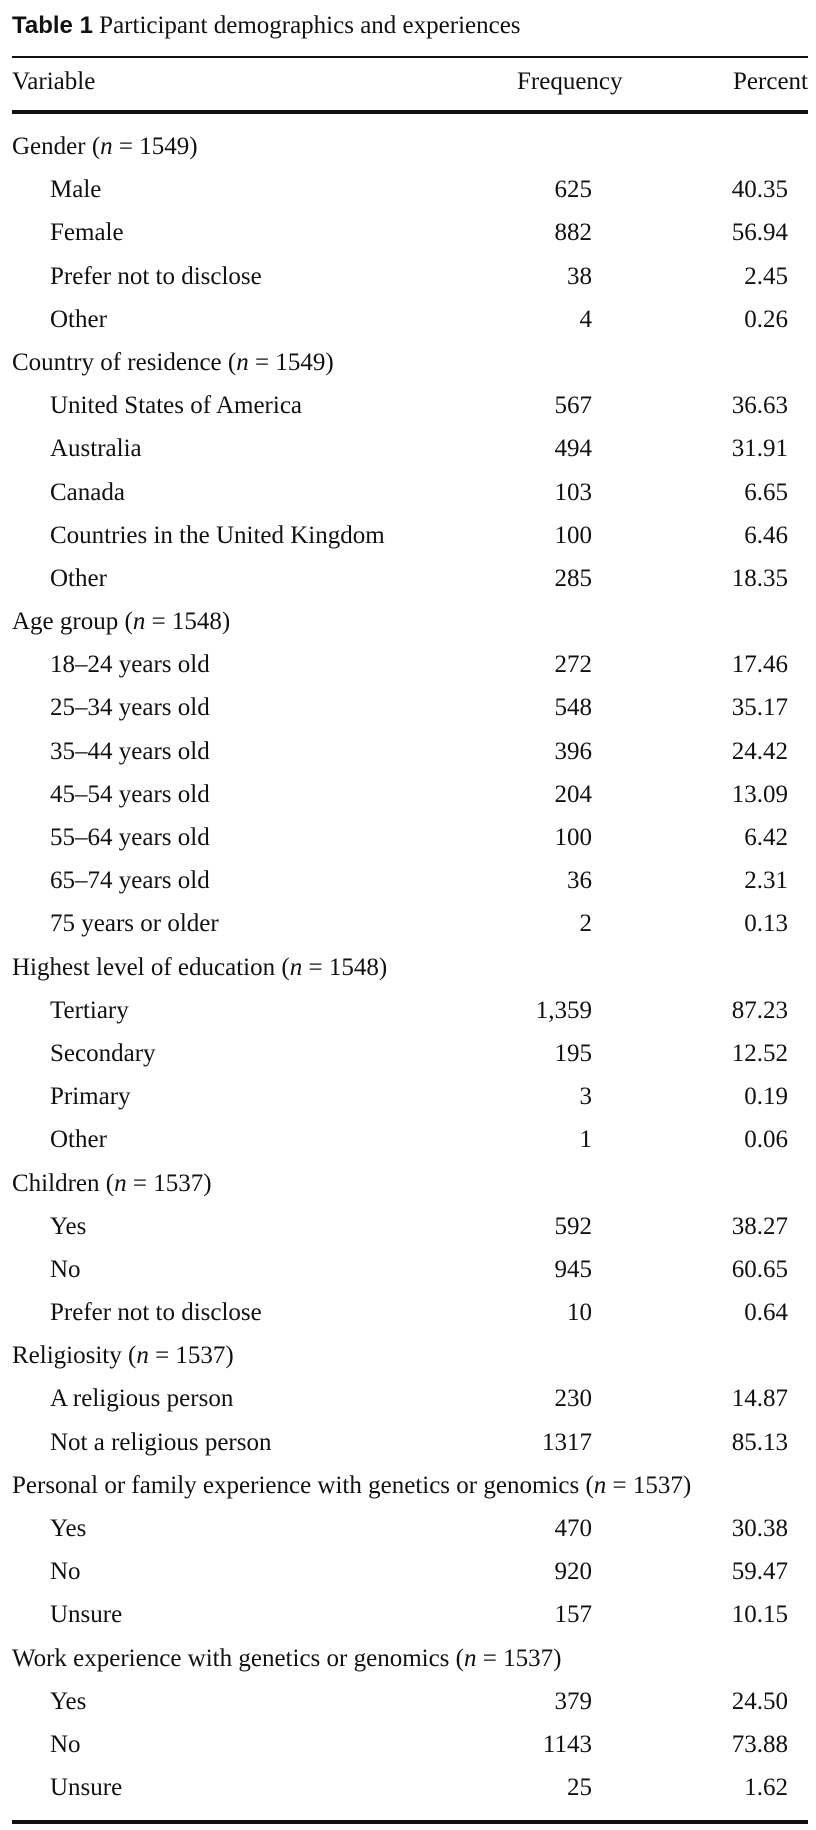 Image resolution: width=816 pixels, height=1830 pixels. I want to click on percent-cell: 0.19, so click(766, 1097).